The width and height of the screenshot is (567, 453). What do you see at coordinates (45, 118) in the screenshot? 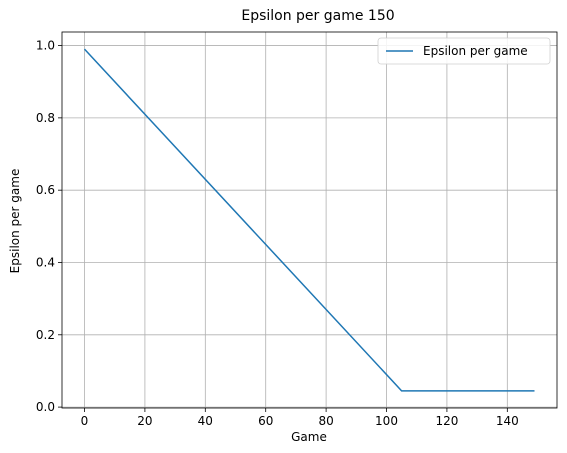
I see `y-tick-label: 0.8` at bounding box center [45, 118].